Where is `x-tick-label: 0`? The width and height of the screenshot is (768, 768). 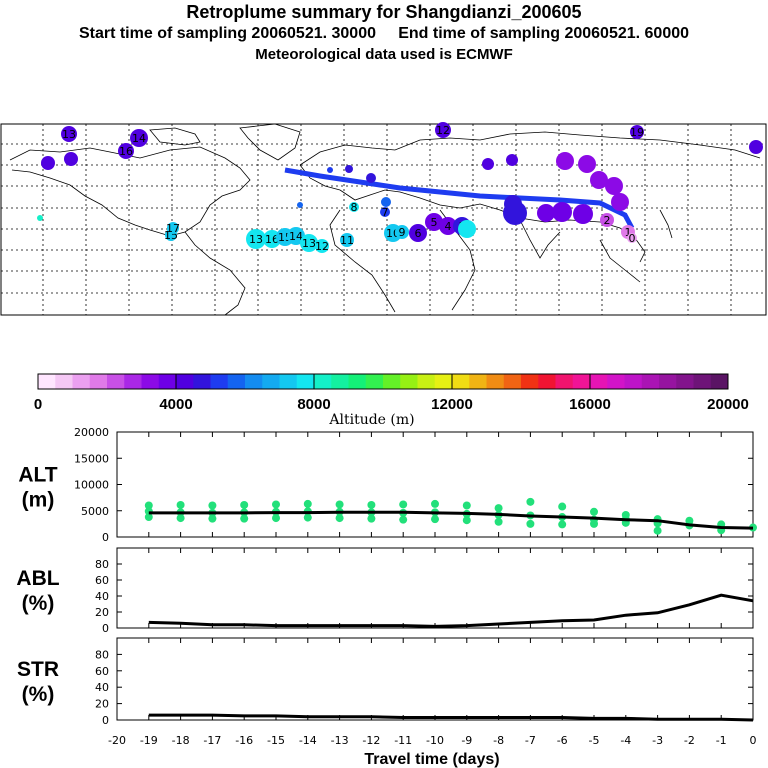 x-tick-label: 0 is located at coordinates (753, 740).